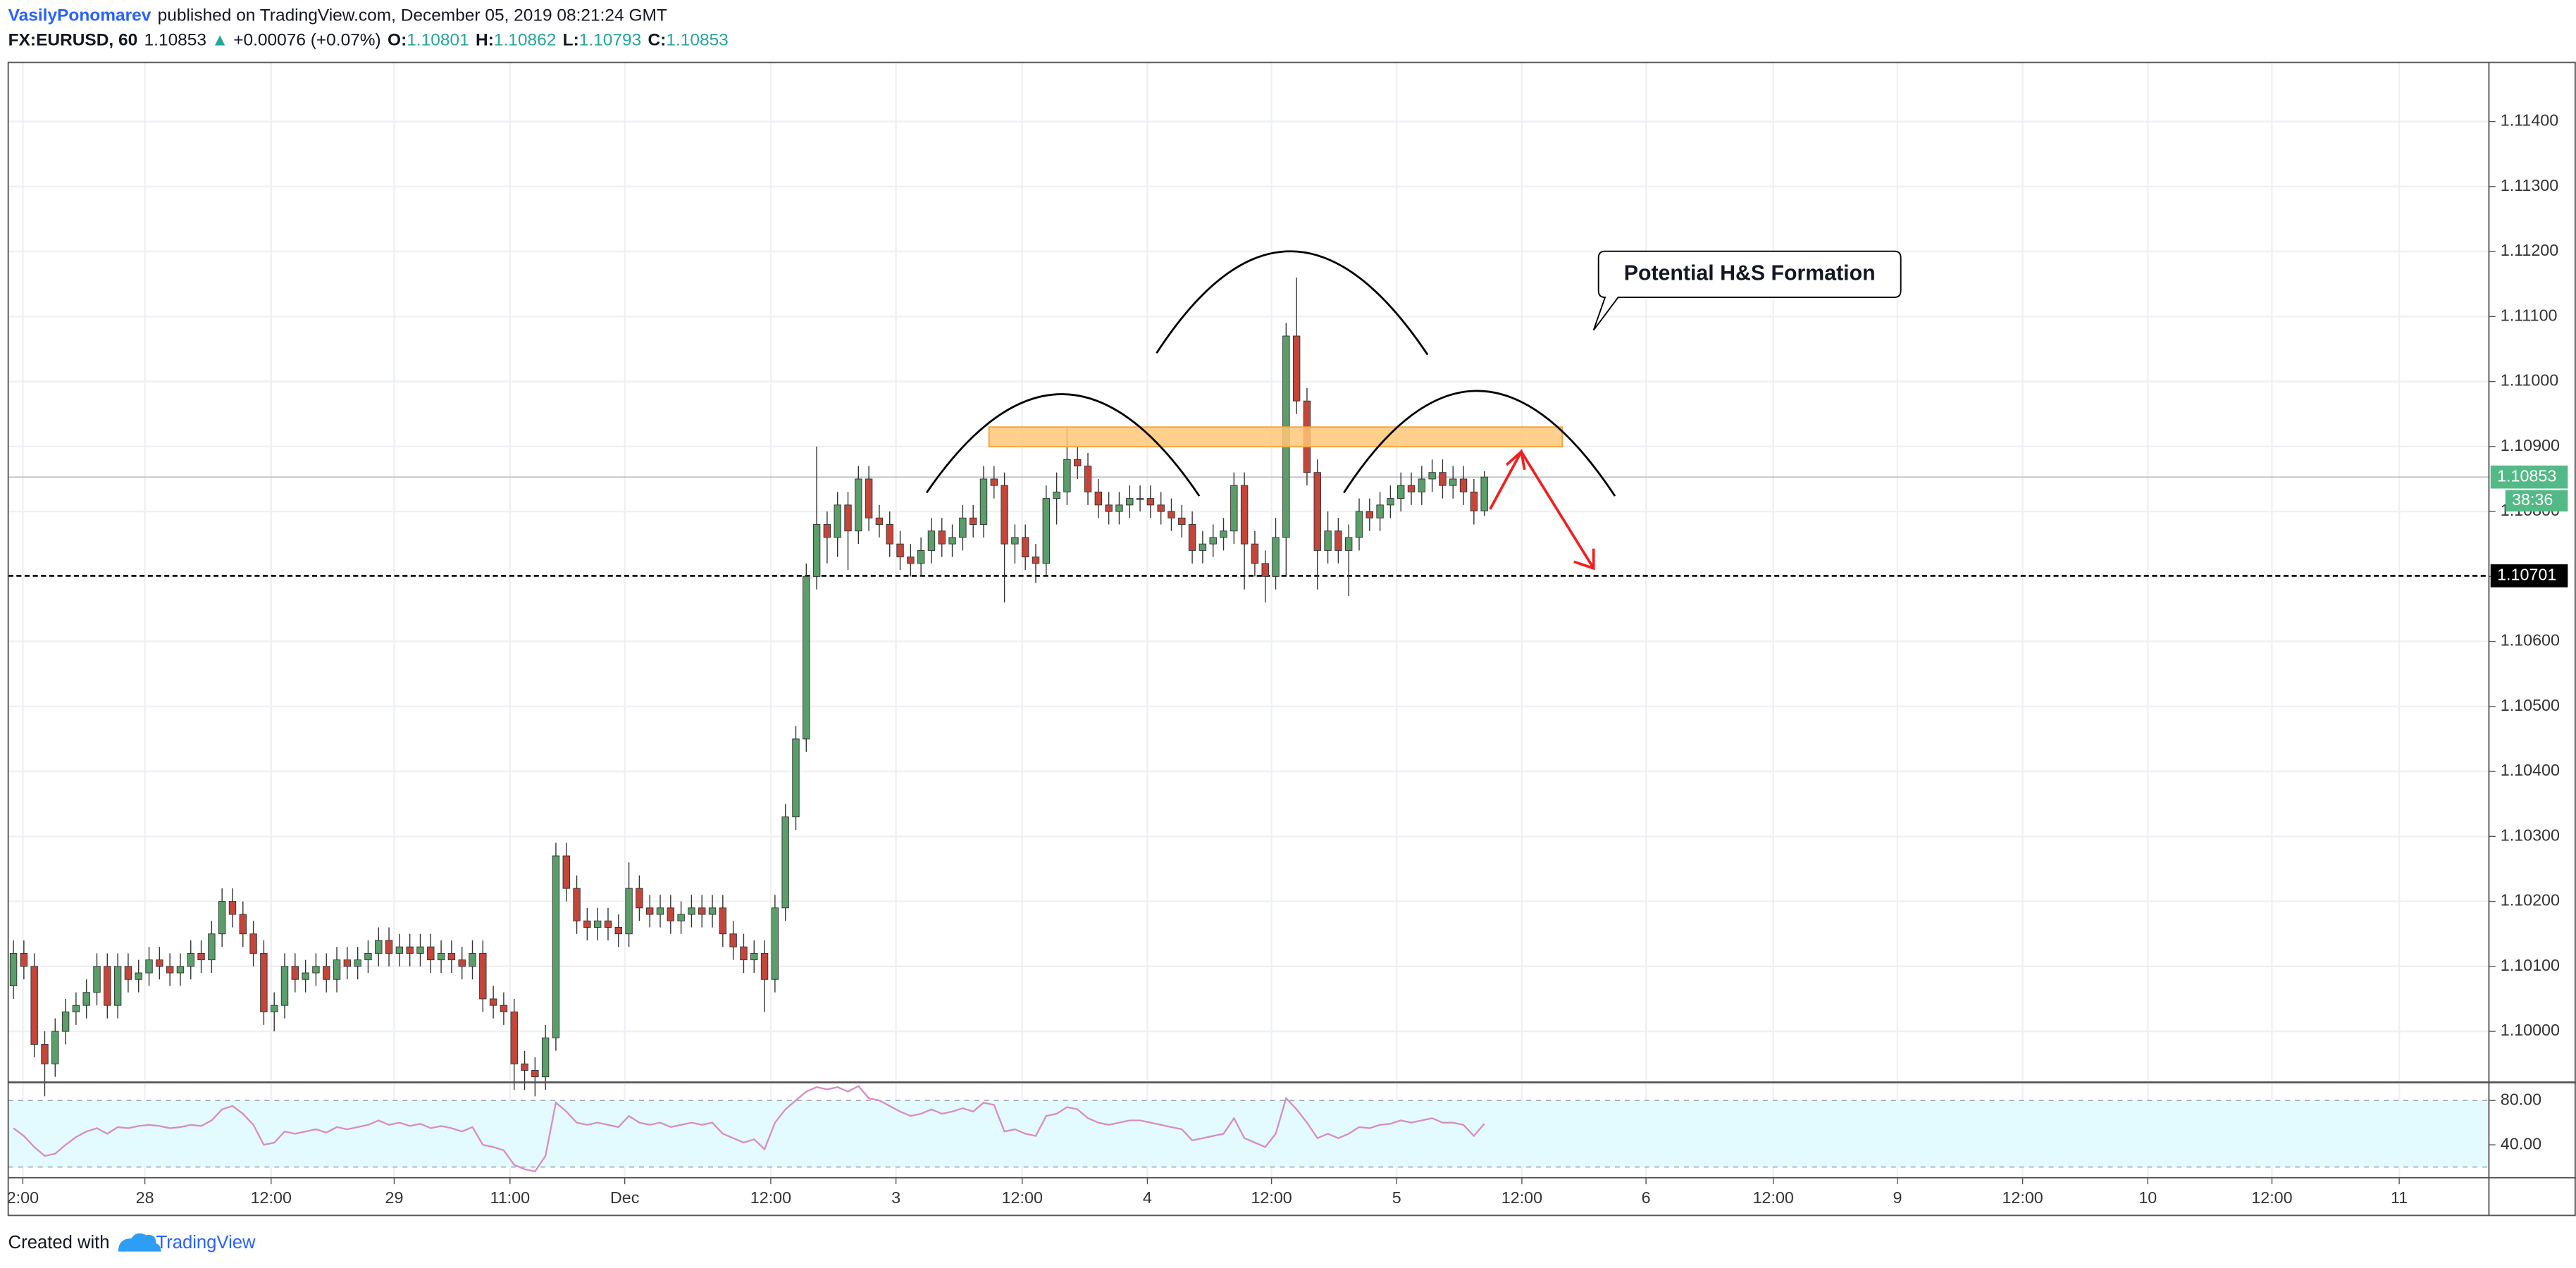  I want to click on x-tick-label: 6, so click(1646, 1197).